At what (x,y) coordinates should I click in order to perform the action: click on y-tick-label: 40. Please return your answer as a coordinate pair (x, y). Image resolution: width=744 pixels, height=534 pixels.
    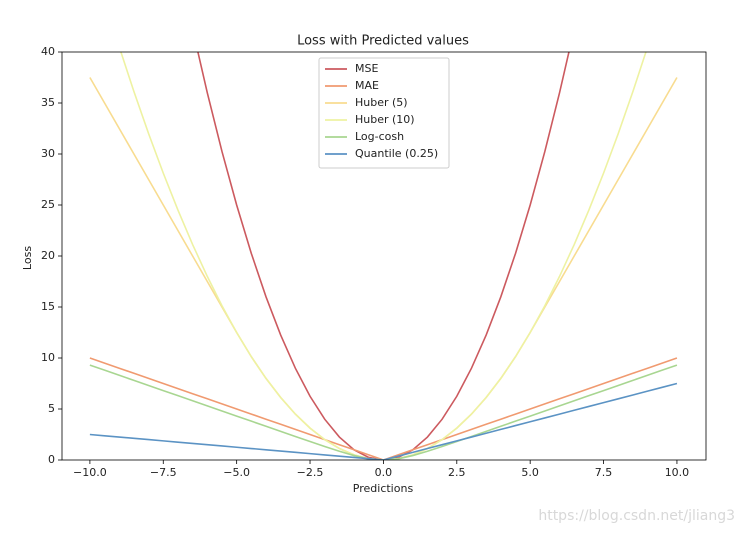
    Looking at the image, I should click on (48, 51).